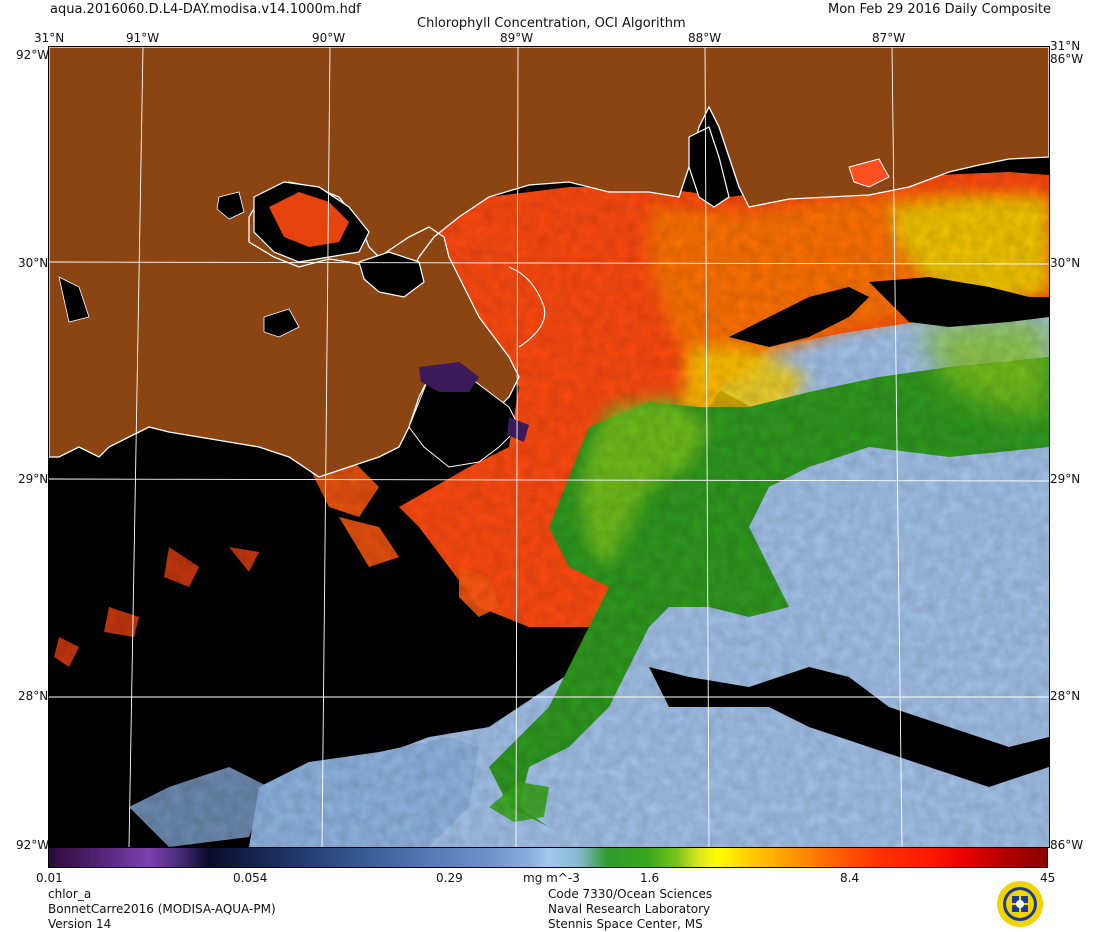 This screenshot has width=1096, height=932. Describe the element at coordinates (709, 167) in the screenshot. I see `mobile-bay` at that location.